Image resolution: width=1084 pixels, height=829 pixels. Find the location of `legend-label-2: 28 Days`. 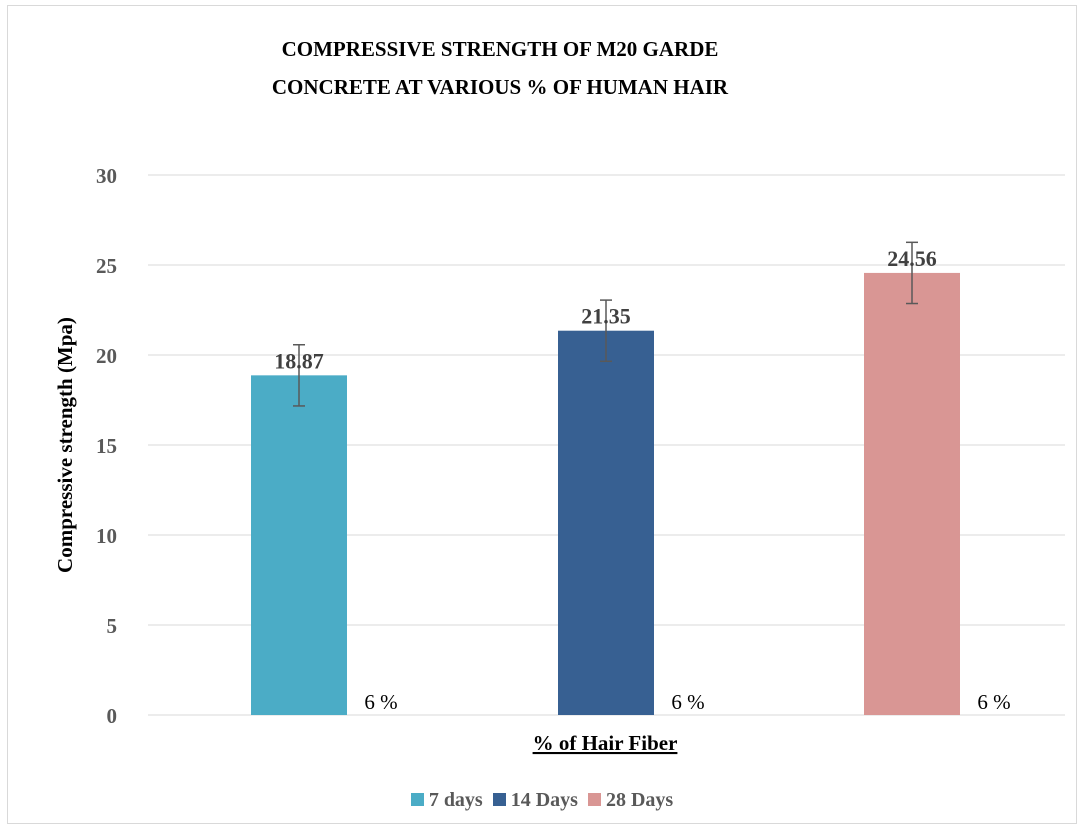

legend-label-2: 28 Days is located at coordinates (639, 800).